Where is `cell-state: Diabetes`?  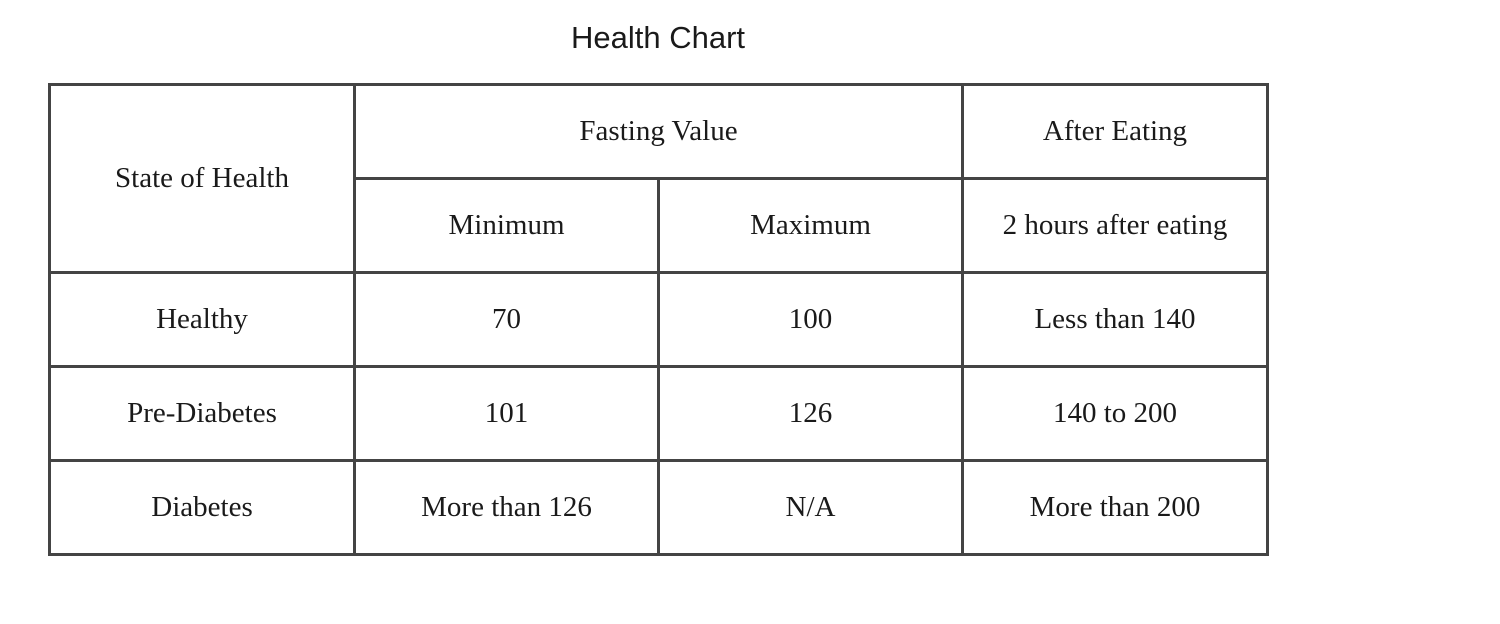 cell-state: Diabetes is located at coordinates (202, 507).